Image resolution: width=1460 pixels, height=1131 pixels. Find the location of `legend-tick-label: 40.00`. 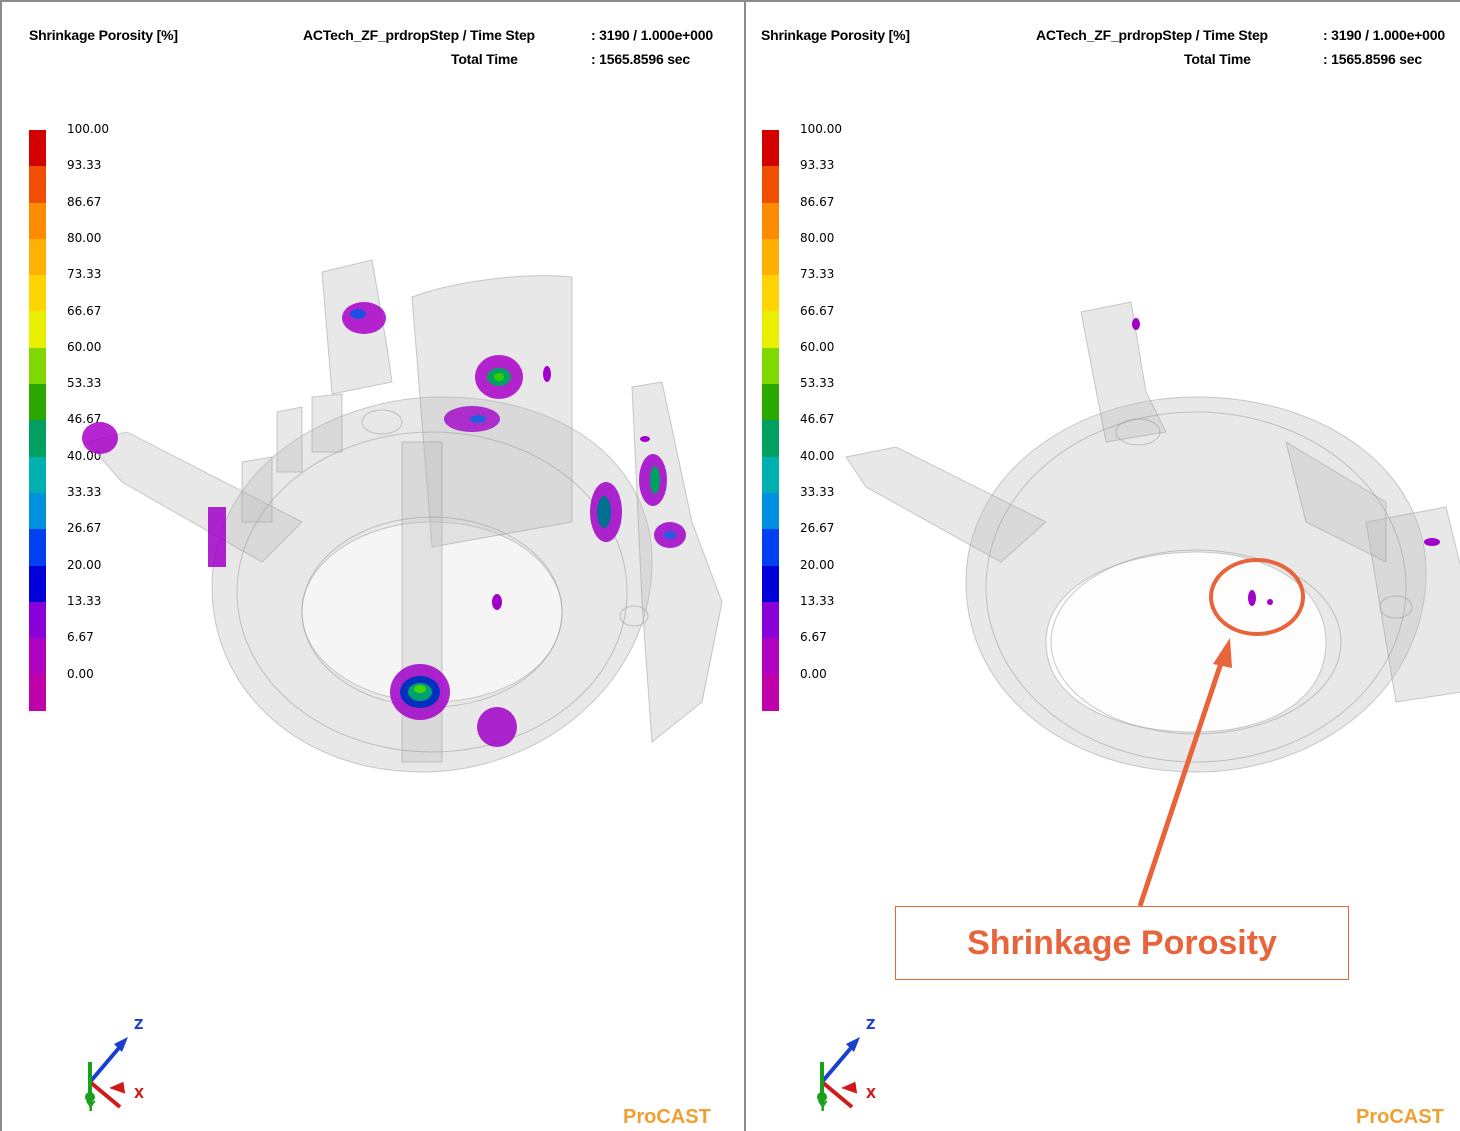

legend-tick-label: 40.00 is located at coordinates (817, 455).